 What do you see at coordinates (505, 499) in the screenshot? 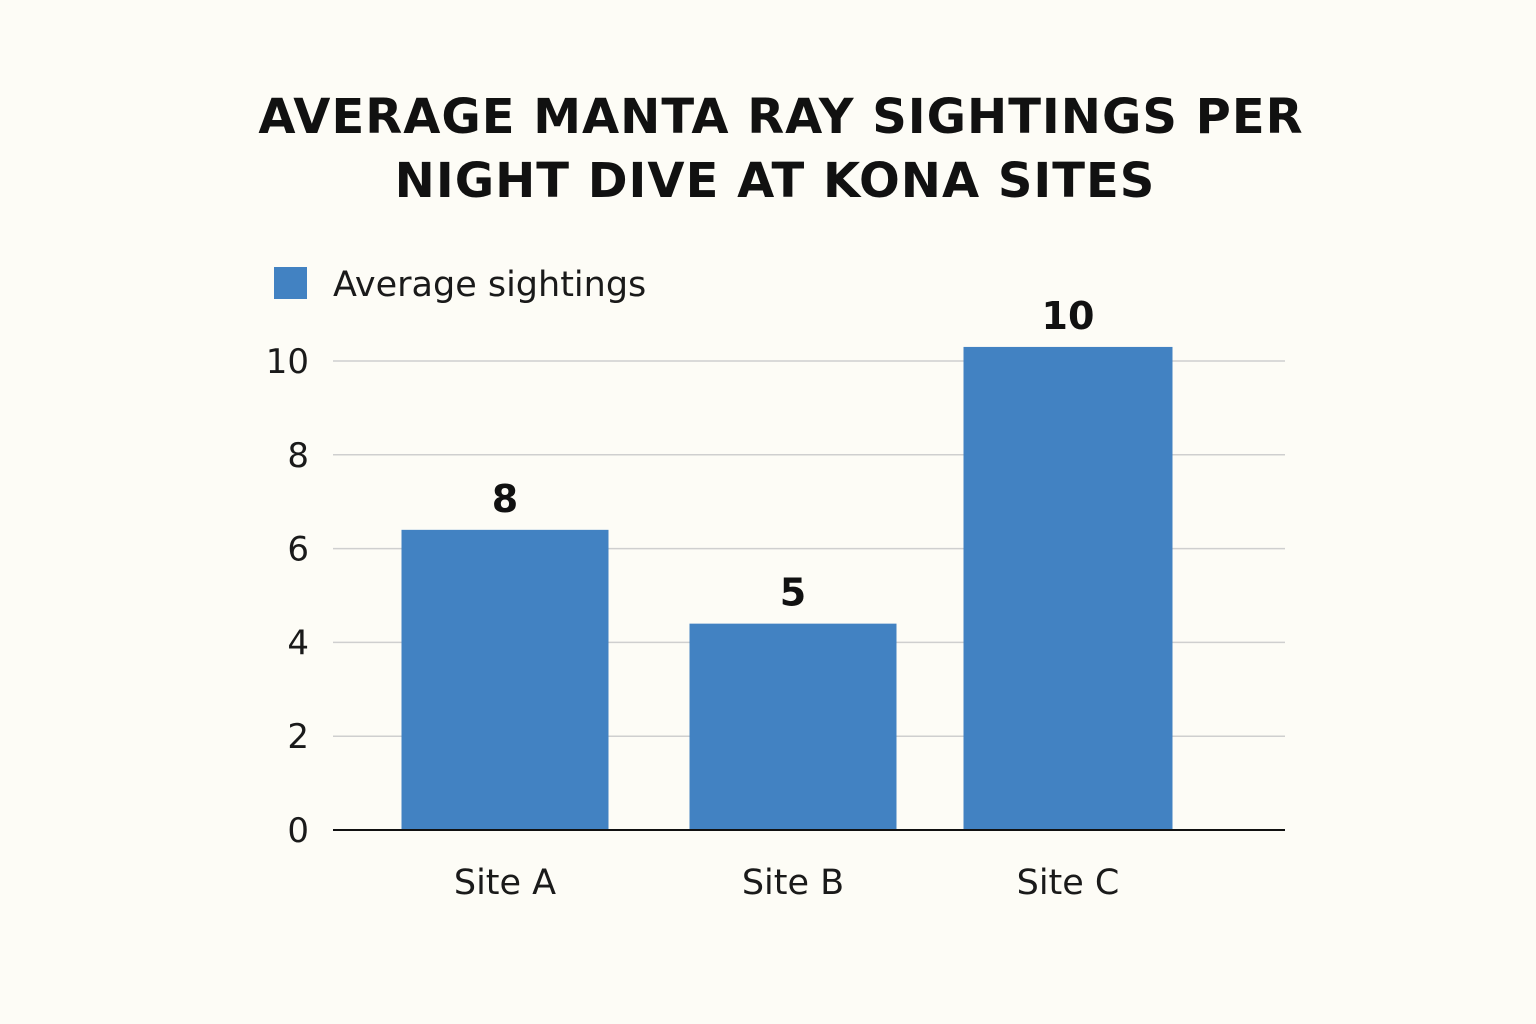
I see `data-label: 8` at bounding box center [505, 499].